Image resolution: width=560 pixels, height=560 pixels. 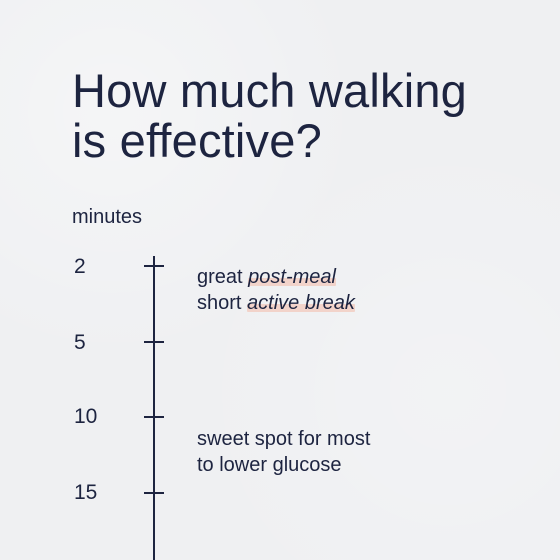 I want to click on title-line-1: How much walking, so click(x=270, y=90).